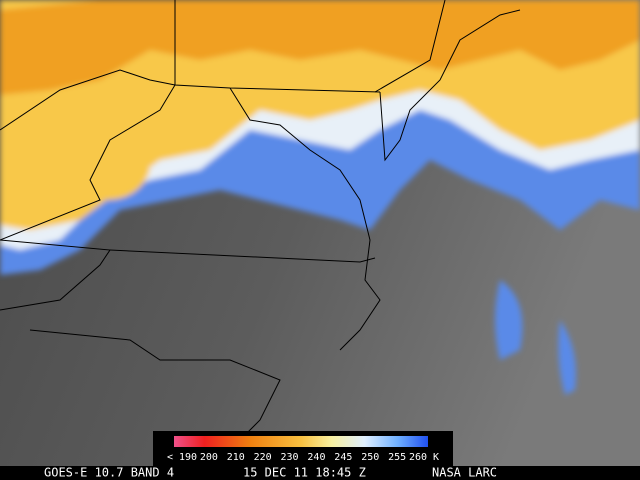 The image size is (640, 480). Describe the element at coordinates (263, 457) in the screenshot. I see `legend-label: 220` at that location.